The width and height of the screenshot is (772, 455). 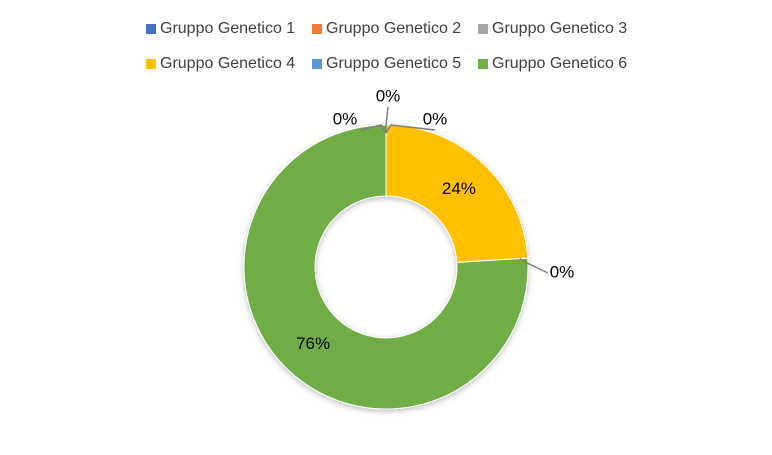 I want to click on data-label: 76%, so click(x=313, y=343).